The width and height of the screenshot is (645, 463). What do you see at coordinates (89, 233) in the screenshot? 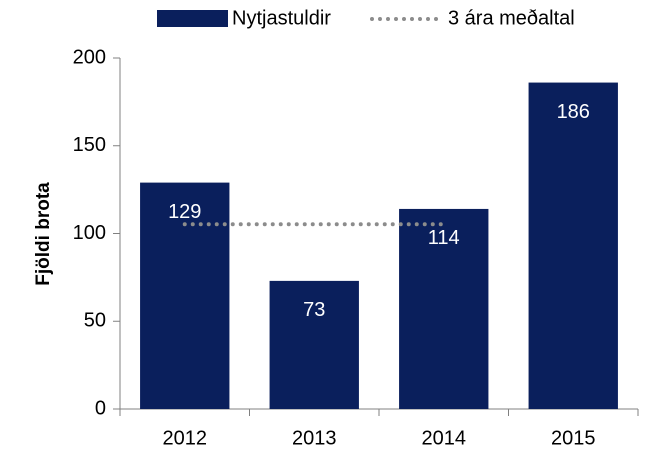
I see `y-tick-label: 100` at bounding box center [89, 233].